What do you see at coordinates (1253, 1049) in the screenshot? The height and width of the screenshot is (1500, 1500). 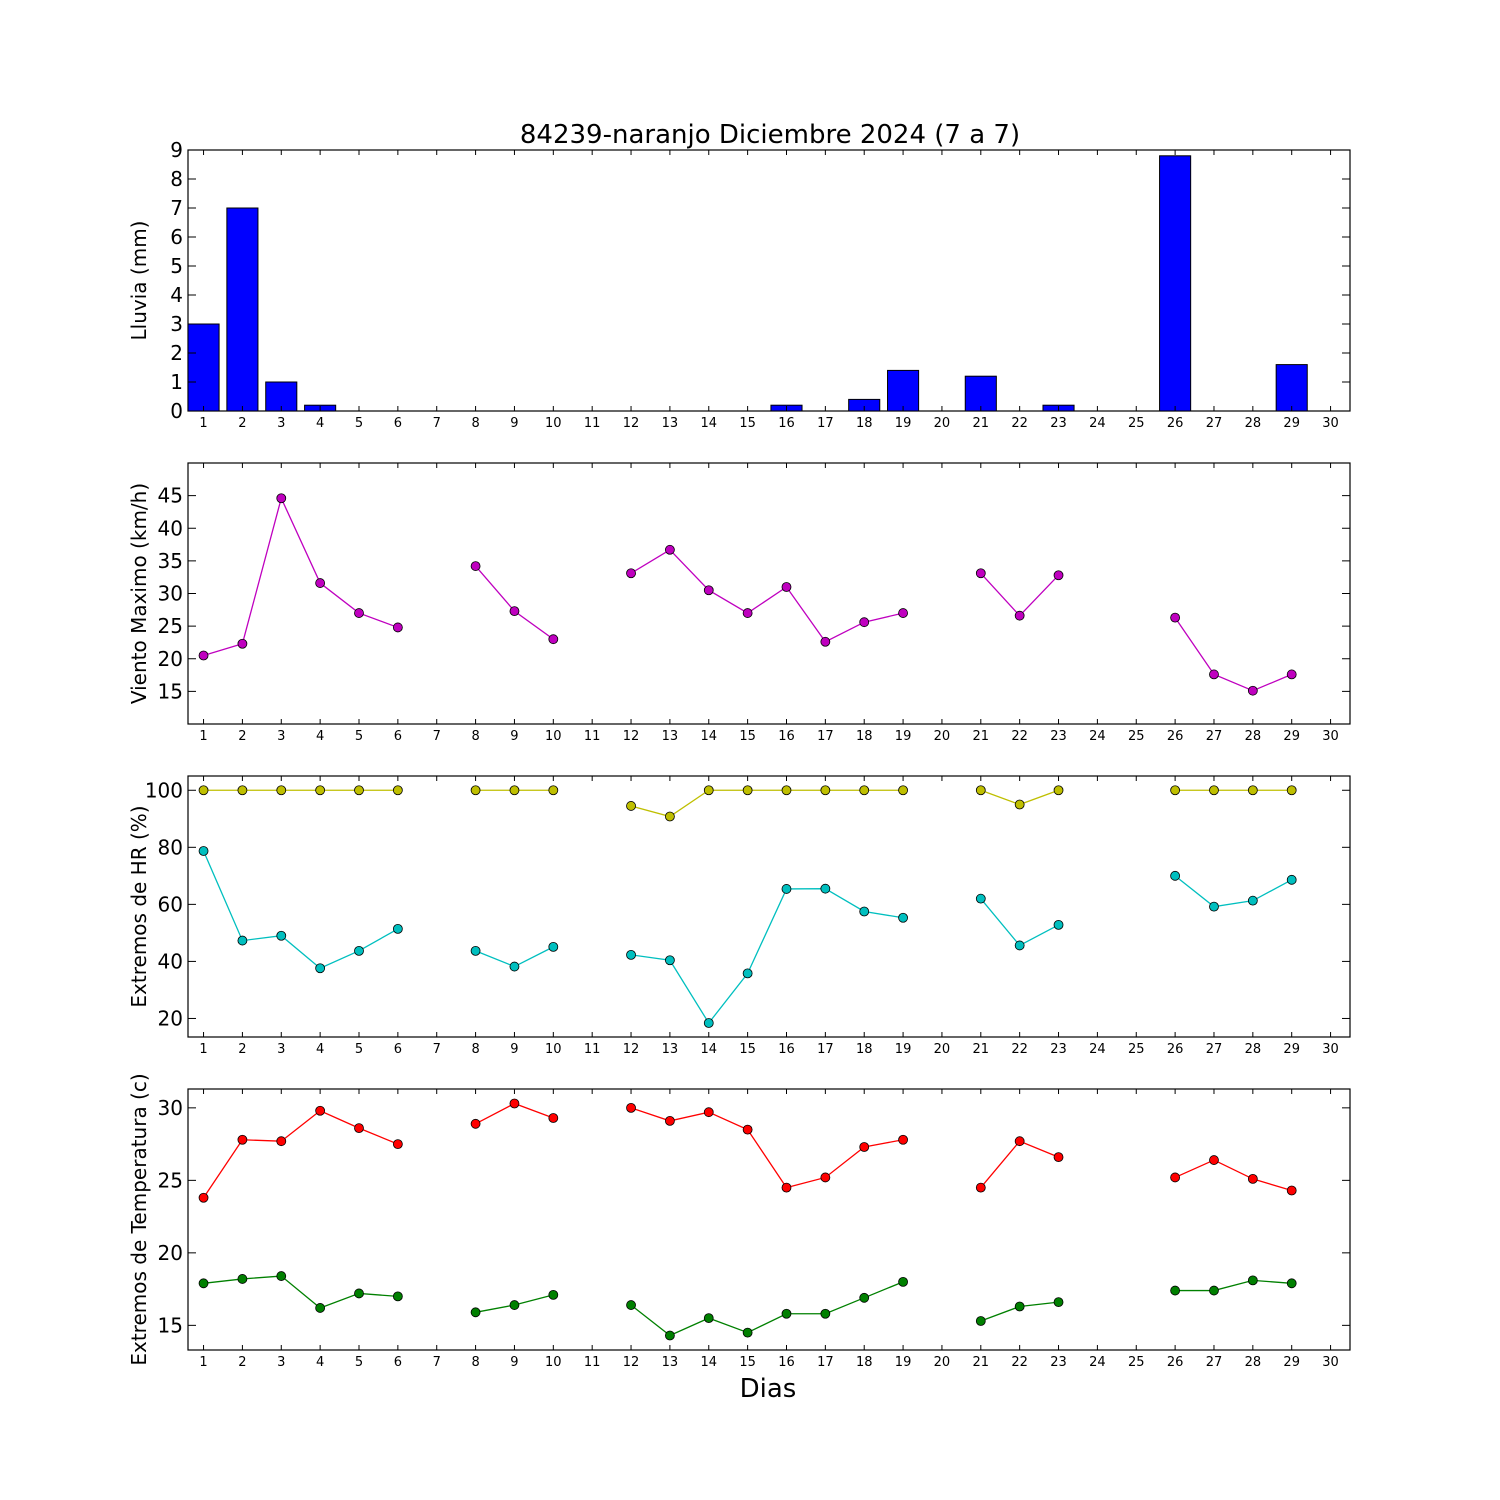 I see `x-tick-label: 28` at bounding box center [1253, 1049].